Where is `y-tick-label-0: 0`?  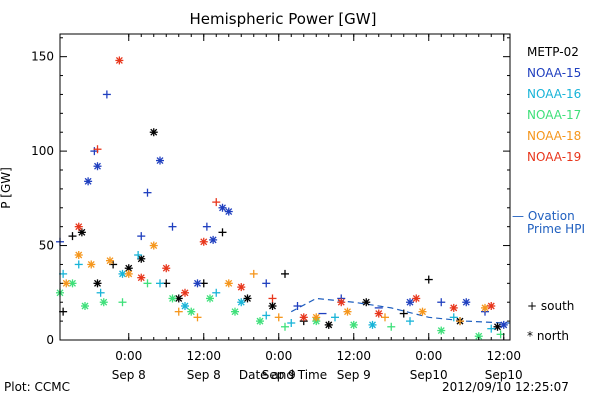 y-tick-label-0: 0 is located at coordinates (50, 340).